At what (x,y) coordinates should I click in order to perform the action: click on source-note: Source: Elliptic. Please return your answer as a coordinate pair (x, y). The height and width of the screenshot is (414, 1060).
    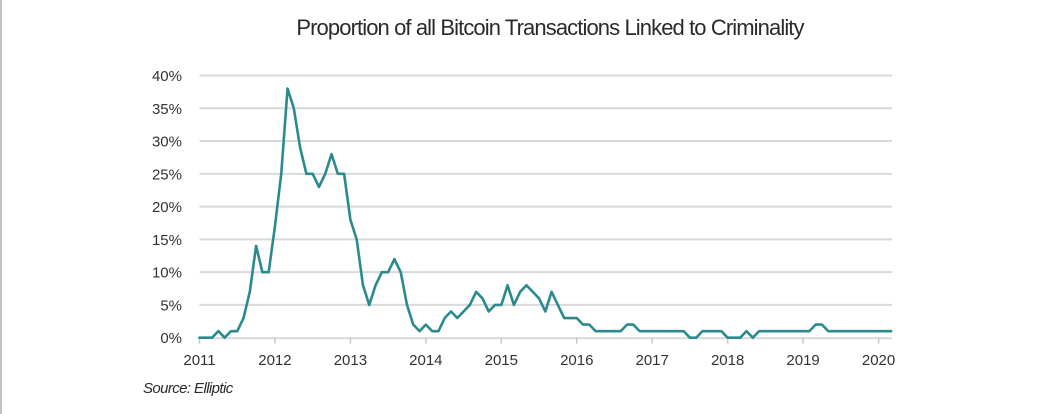
    Looking at the image, I should click on (188, 388).